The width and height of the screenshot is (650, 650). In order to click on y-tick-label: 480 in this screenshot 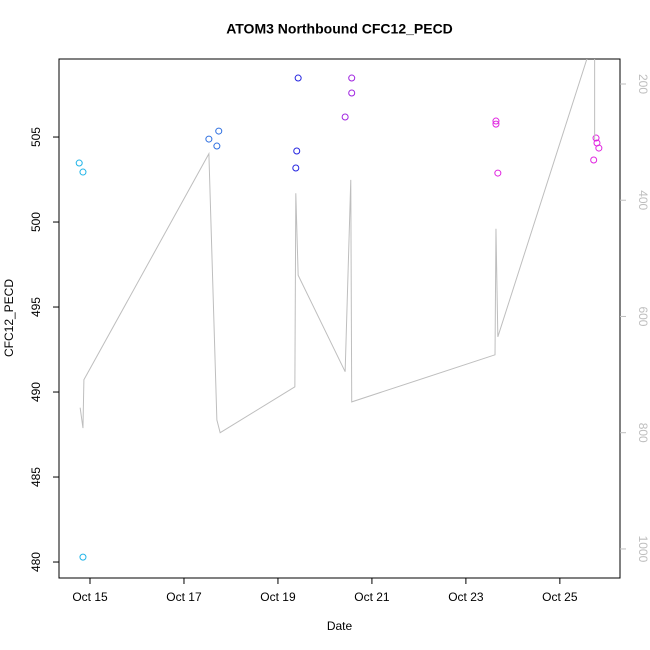, I will do `click(36, 562)`.